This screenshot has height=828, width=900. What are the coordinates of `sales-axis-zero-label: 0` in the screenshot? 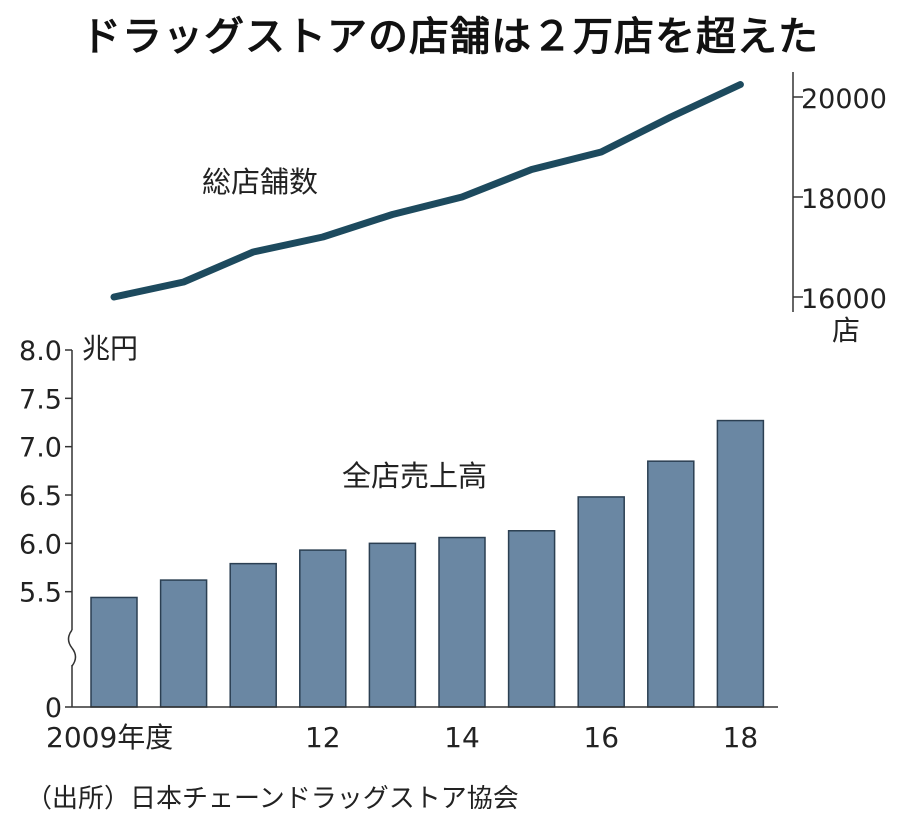 It's located at (53, 708).